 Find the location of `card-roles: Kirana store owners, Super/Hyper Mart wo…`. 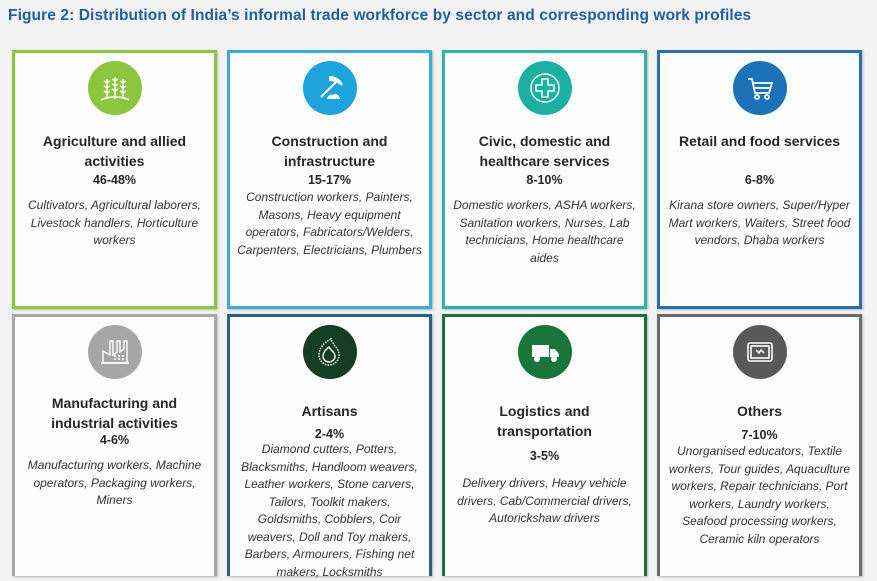

card-roles: Kirana store owners, Super/Hyper Mart wo… is located at coordinates (759, 222).